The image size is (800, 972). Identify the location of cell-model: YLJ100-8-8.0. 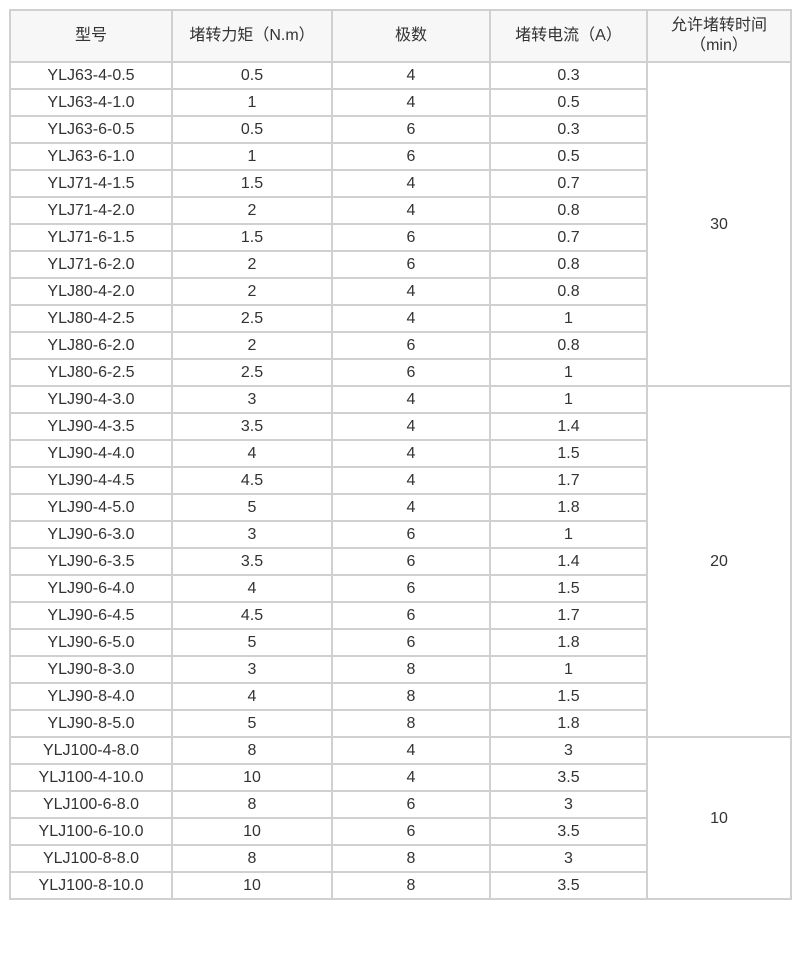
(91, 858).